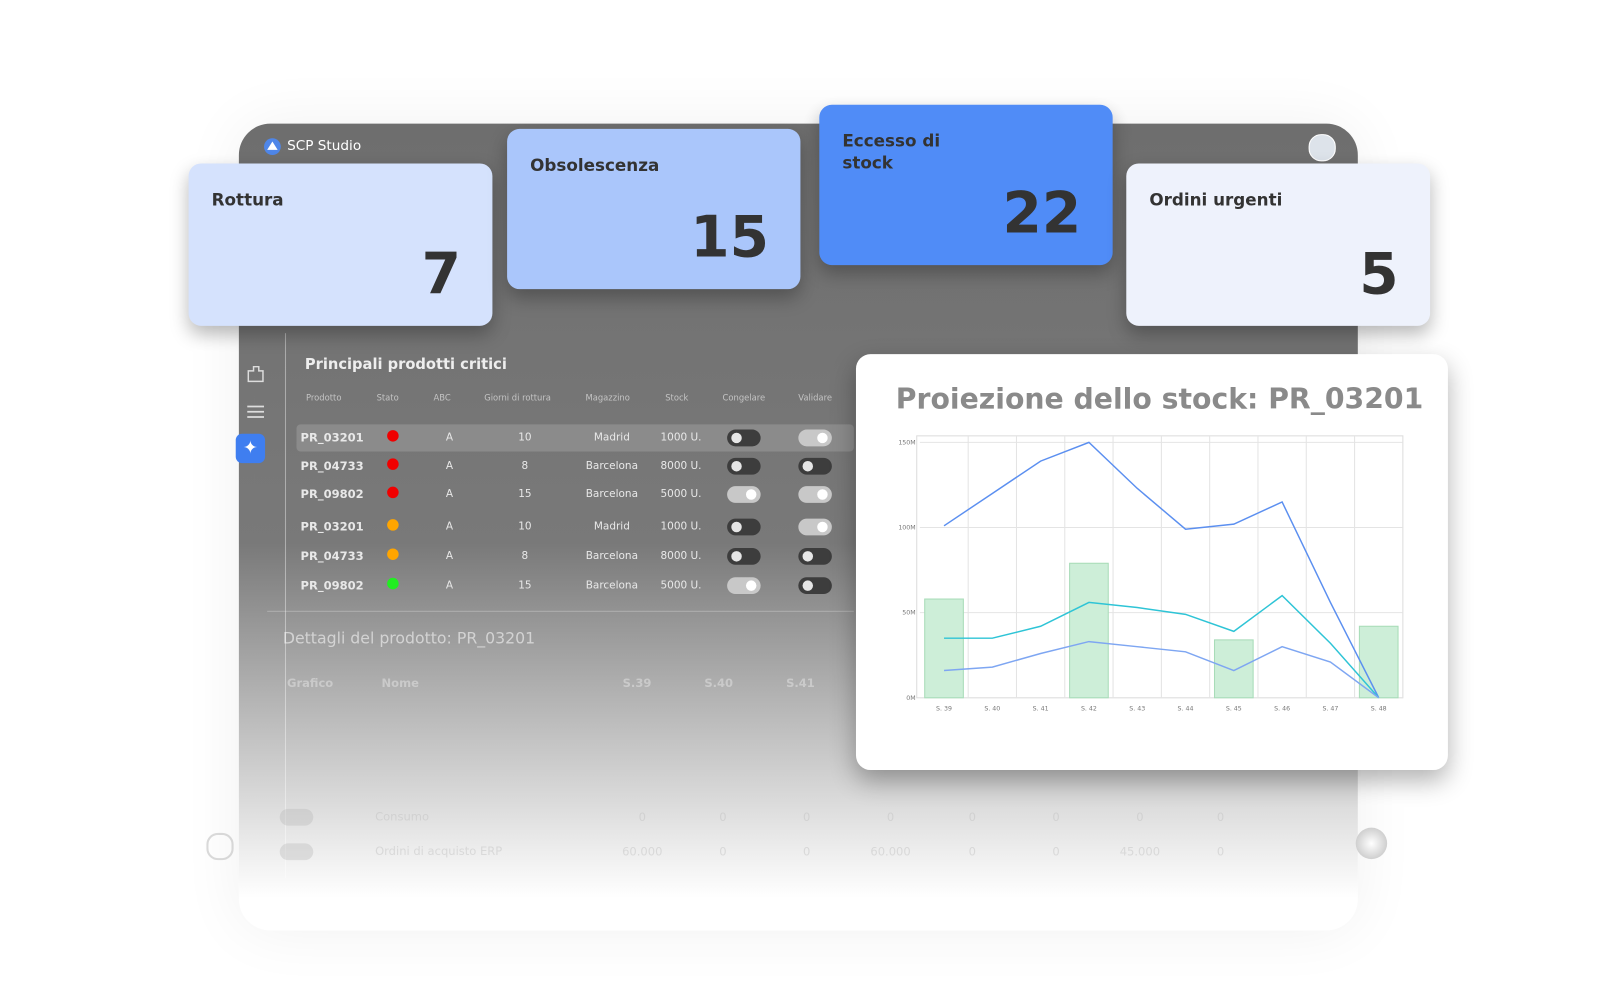  Describe the element at coordinates (332, 466) in the screenshot. I see `product-id: PR_04733` at that location.